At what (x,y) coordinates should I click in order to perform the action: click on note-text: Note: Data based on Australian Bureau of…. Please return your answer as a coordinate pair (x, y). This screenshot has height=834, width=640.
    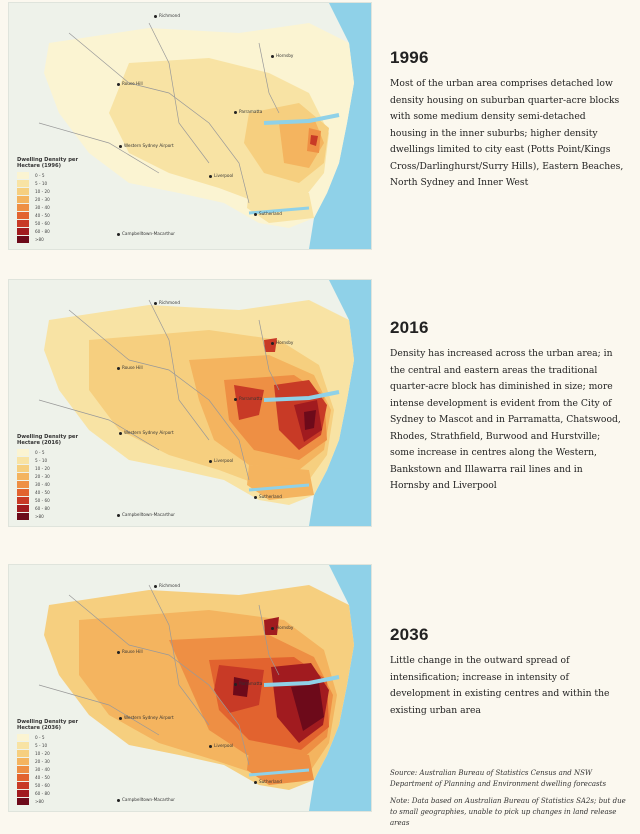
    Looking at the image, I should click on (508, 812).